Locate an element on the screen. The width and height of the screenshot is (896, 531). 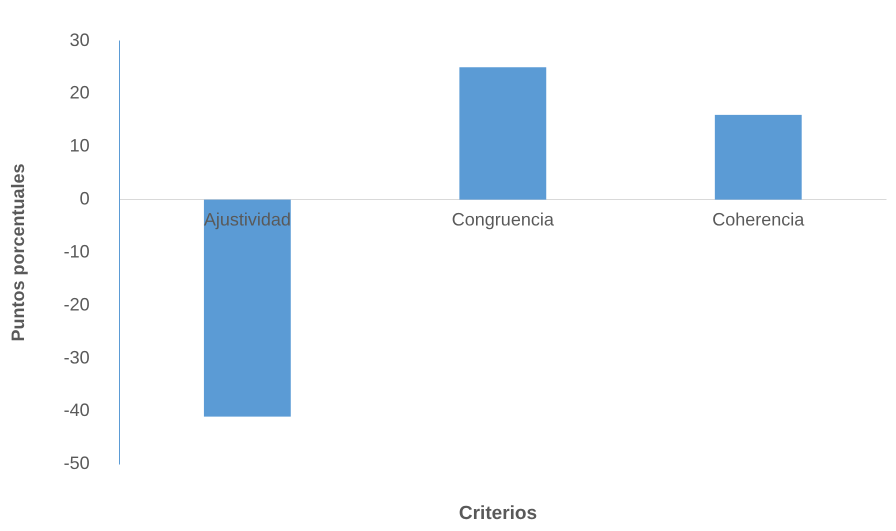
y-tick-label: -50 is located at coordinates (77, 463).